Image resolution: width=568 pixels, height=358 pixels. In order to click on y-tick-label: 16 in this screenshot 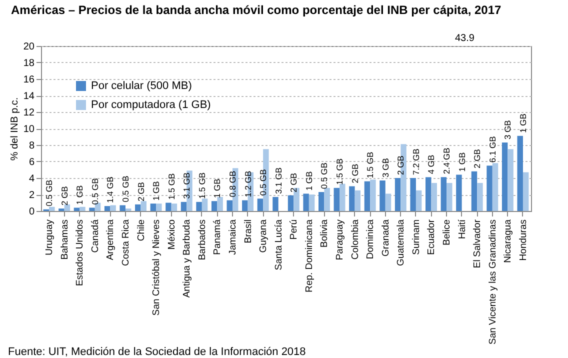, I will do `click(29, 80)`.